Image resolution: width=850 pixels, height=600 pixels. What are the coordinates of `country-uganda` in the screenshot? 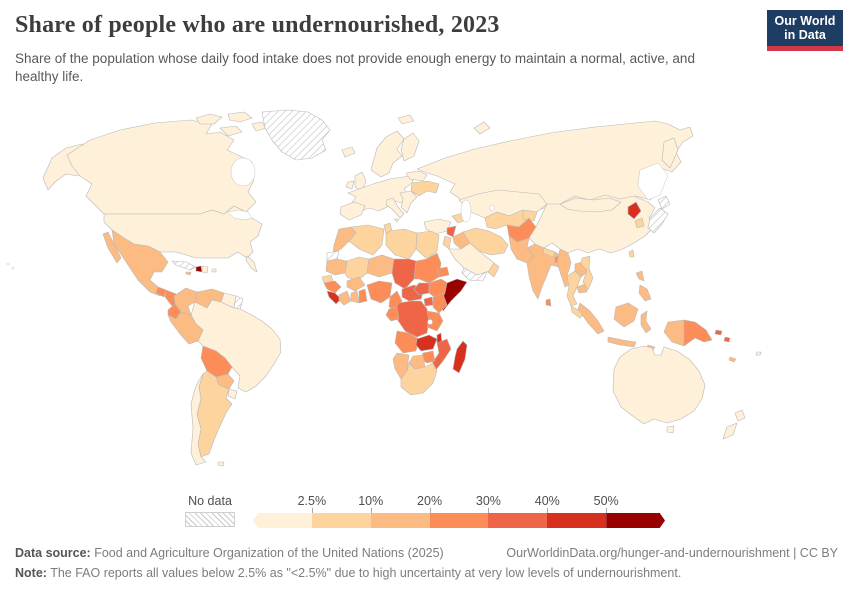 It's located at (428, 301).